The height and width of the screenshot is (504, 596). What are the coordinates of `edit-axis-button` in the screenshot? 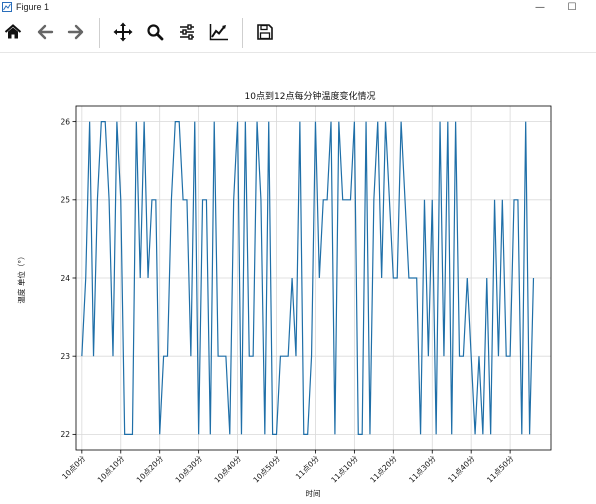 It's located at (219, 32).